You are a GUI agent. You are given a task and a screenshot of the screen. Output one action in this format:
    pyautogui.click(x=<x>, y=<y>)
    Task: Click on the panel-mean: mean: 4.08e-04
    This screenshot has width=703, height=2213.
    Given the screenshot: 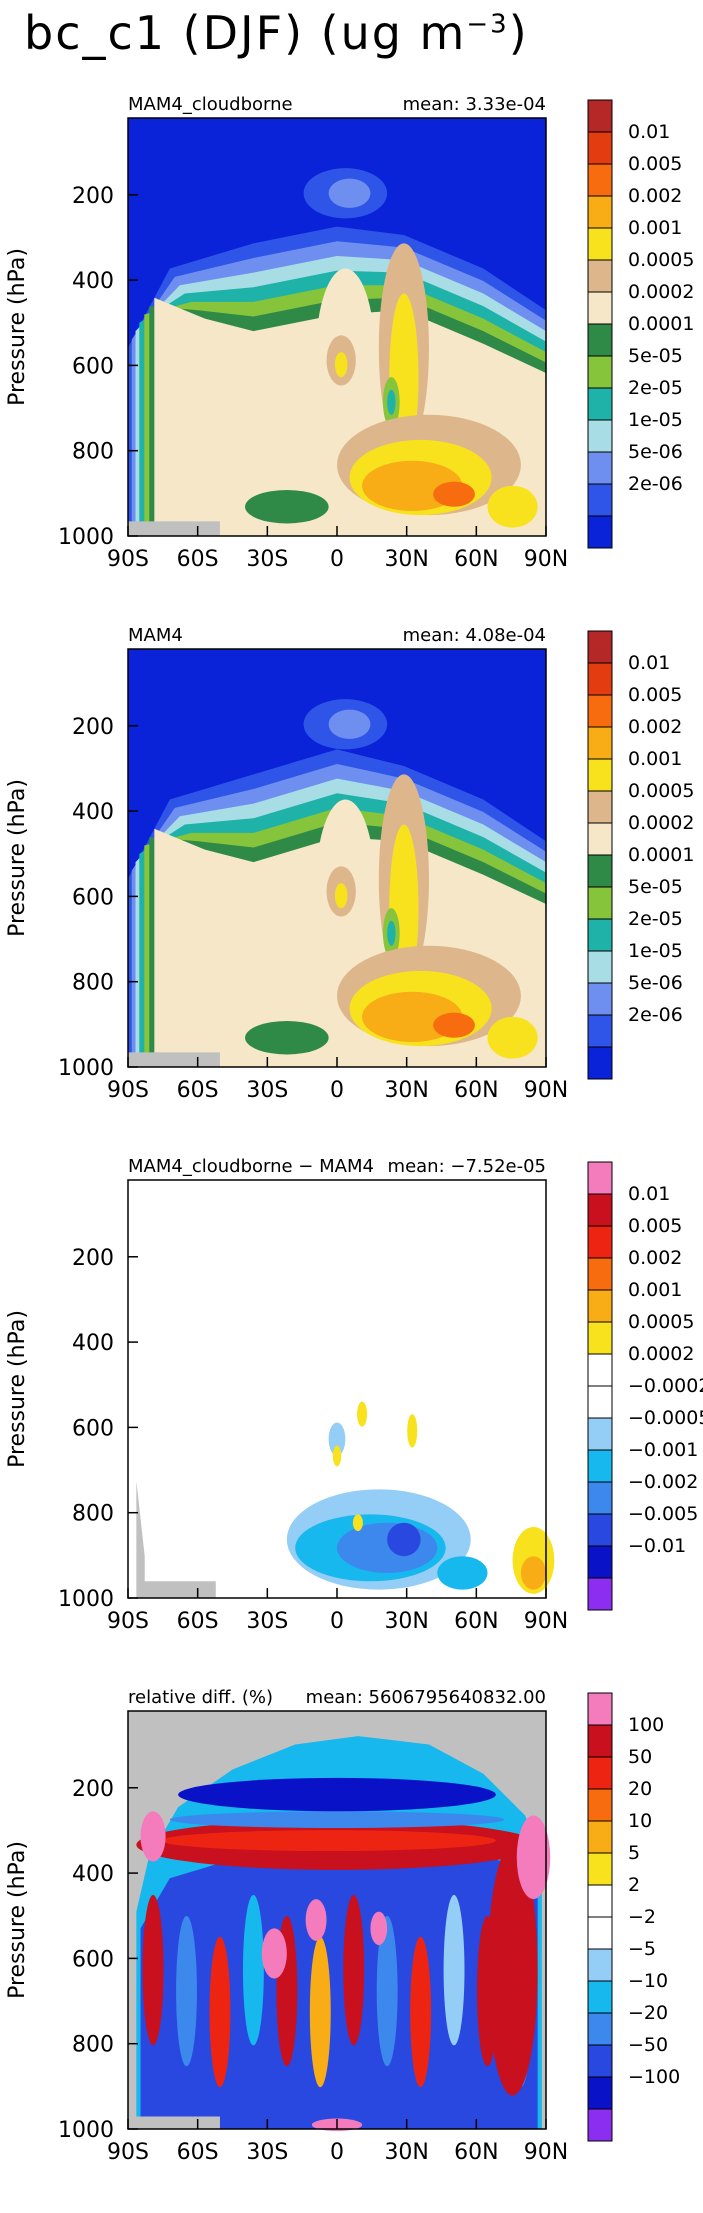 What is the action you would take?
    pyautogui.click(x=474, y=635)
    